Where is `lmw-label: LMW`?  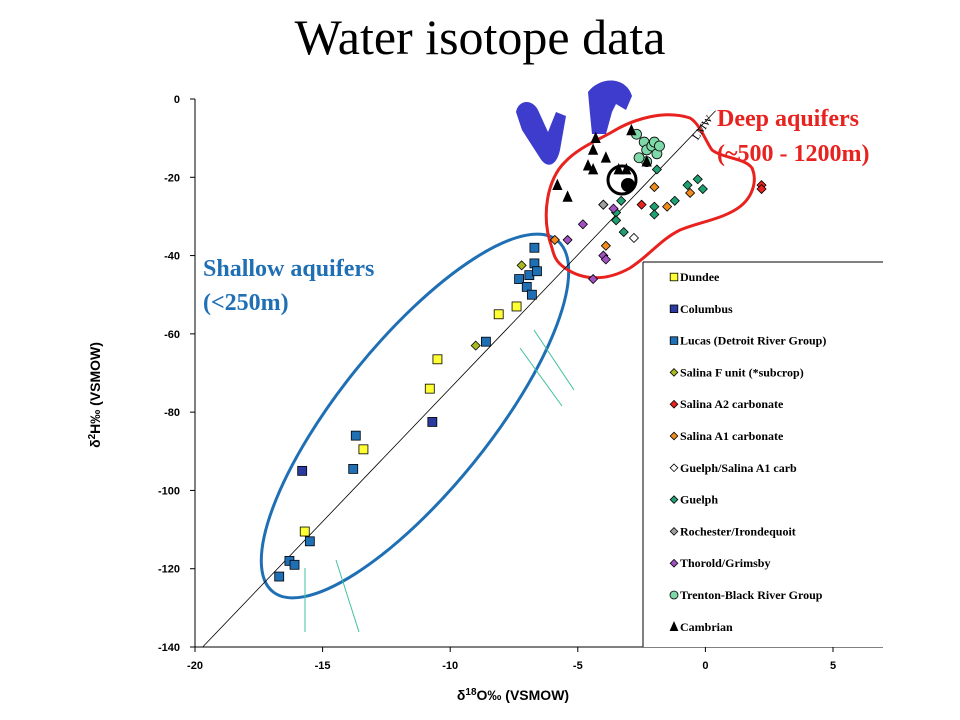 lmw-label: LMW is located at coordinates (703, 127).